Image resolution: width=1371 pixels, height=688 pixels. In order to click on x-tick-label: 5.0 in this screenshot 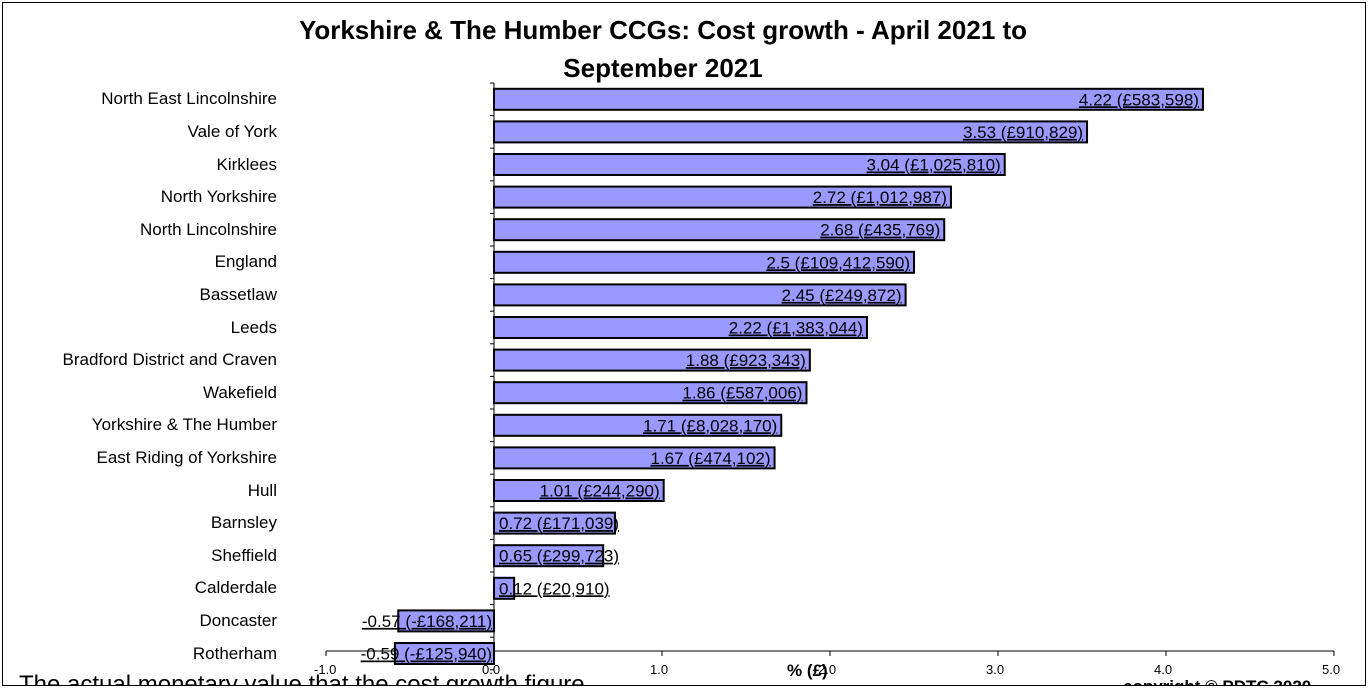, I will do `click(1331, 669)`.